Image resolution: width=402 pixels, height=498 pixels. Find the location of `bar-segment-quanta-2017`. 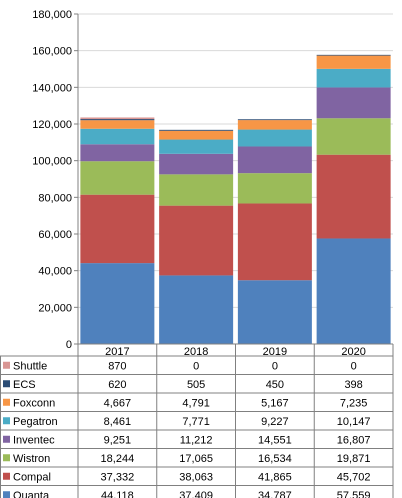

bar-segment-quanta-2017 is located at coordinates (117, 303).